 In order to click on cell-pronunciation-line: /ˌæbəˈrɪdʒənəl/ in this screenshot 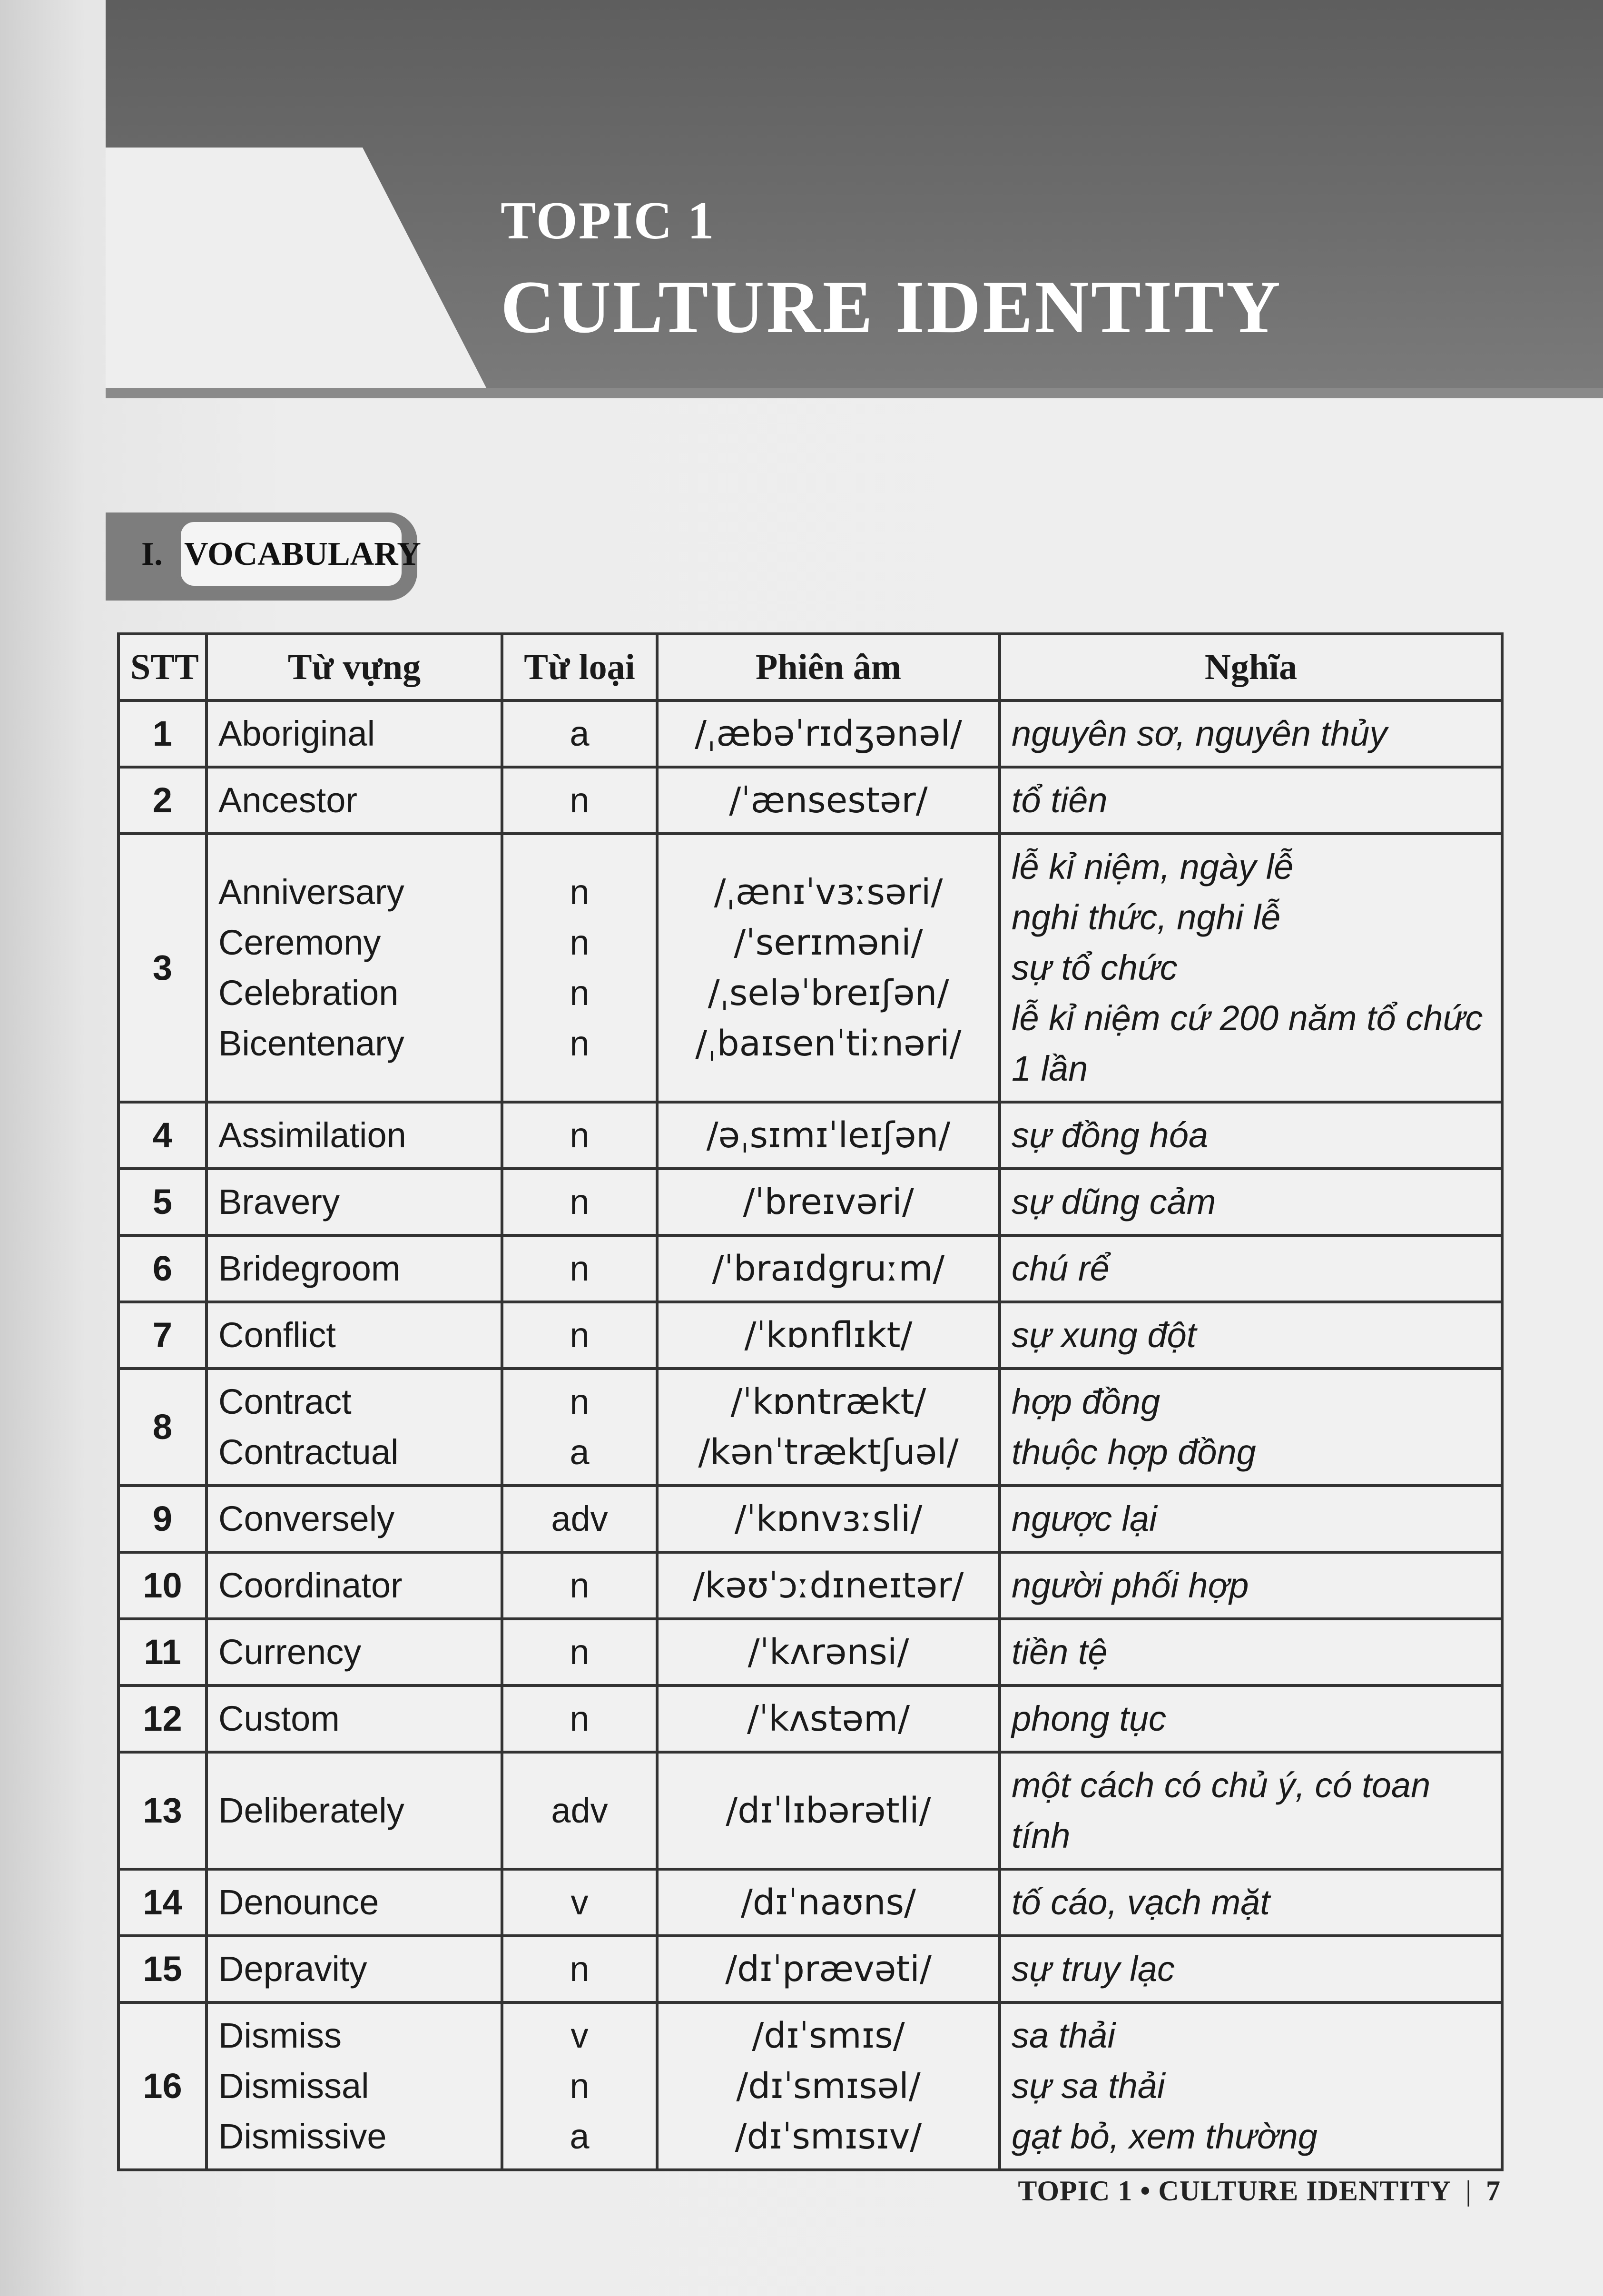, I will do `click(828, 734)`.